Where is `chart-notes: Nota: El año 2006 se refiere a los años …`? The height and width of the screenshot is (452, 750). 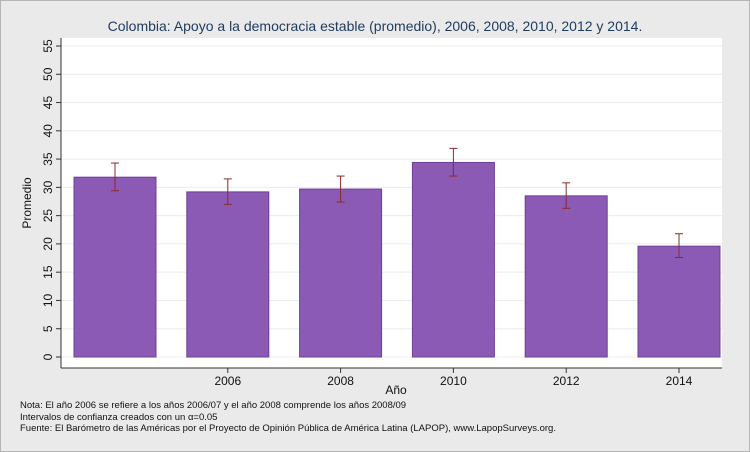 chart-notes: Nota: El año 2006 se refiere a los años … is located at coordinates (288, 417).